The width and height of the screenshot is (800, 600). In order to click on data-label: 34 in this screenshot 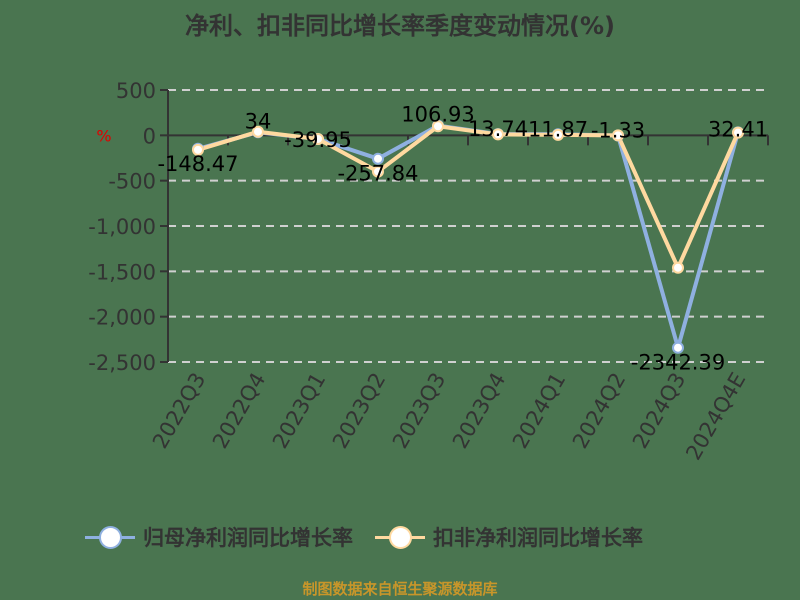, I will do `click(258, 121)`.